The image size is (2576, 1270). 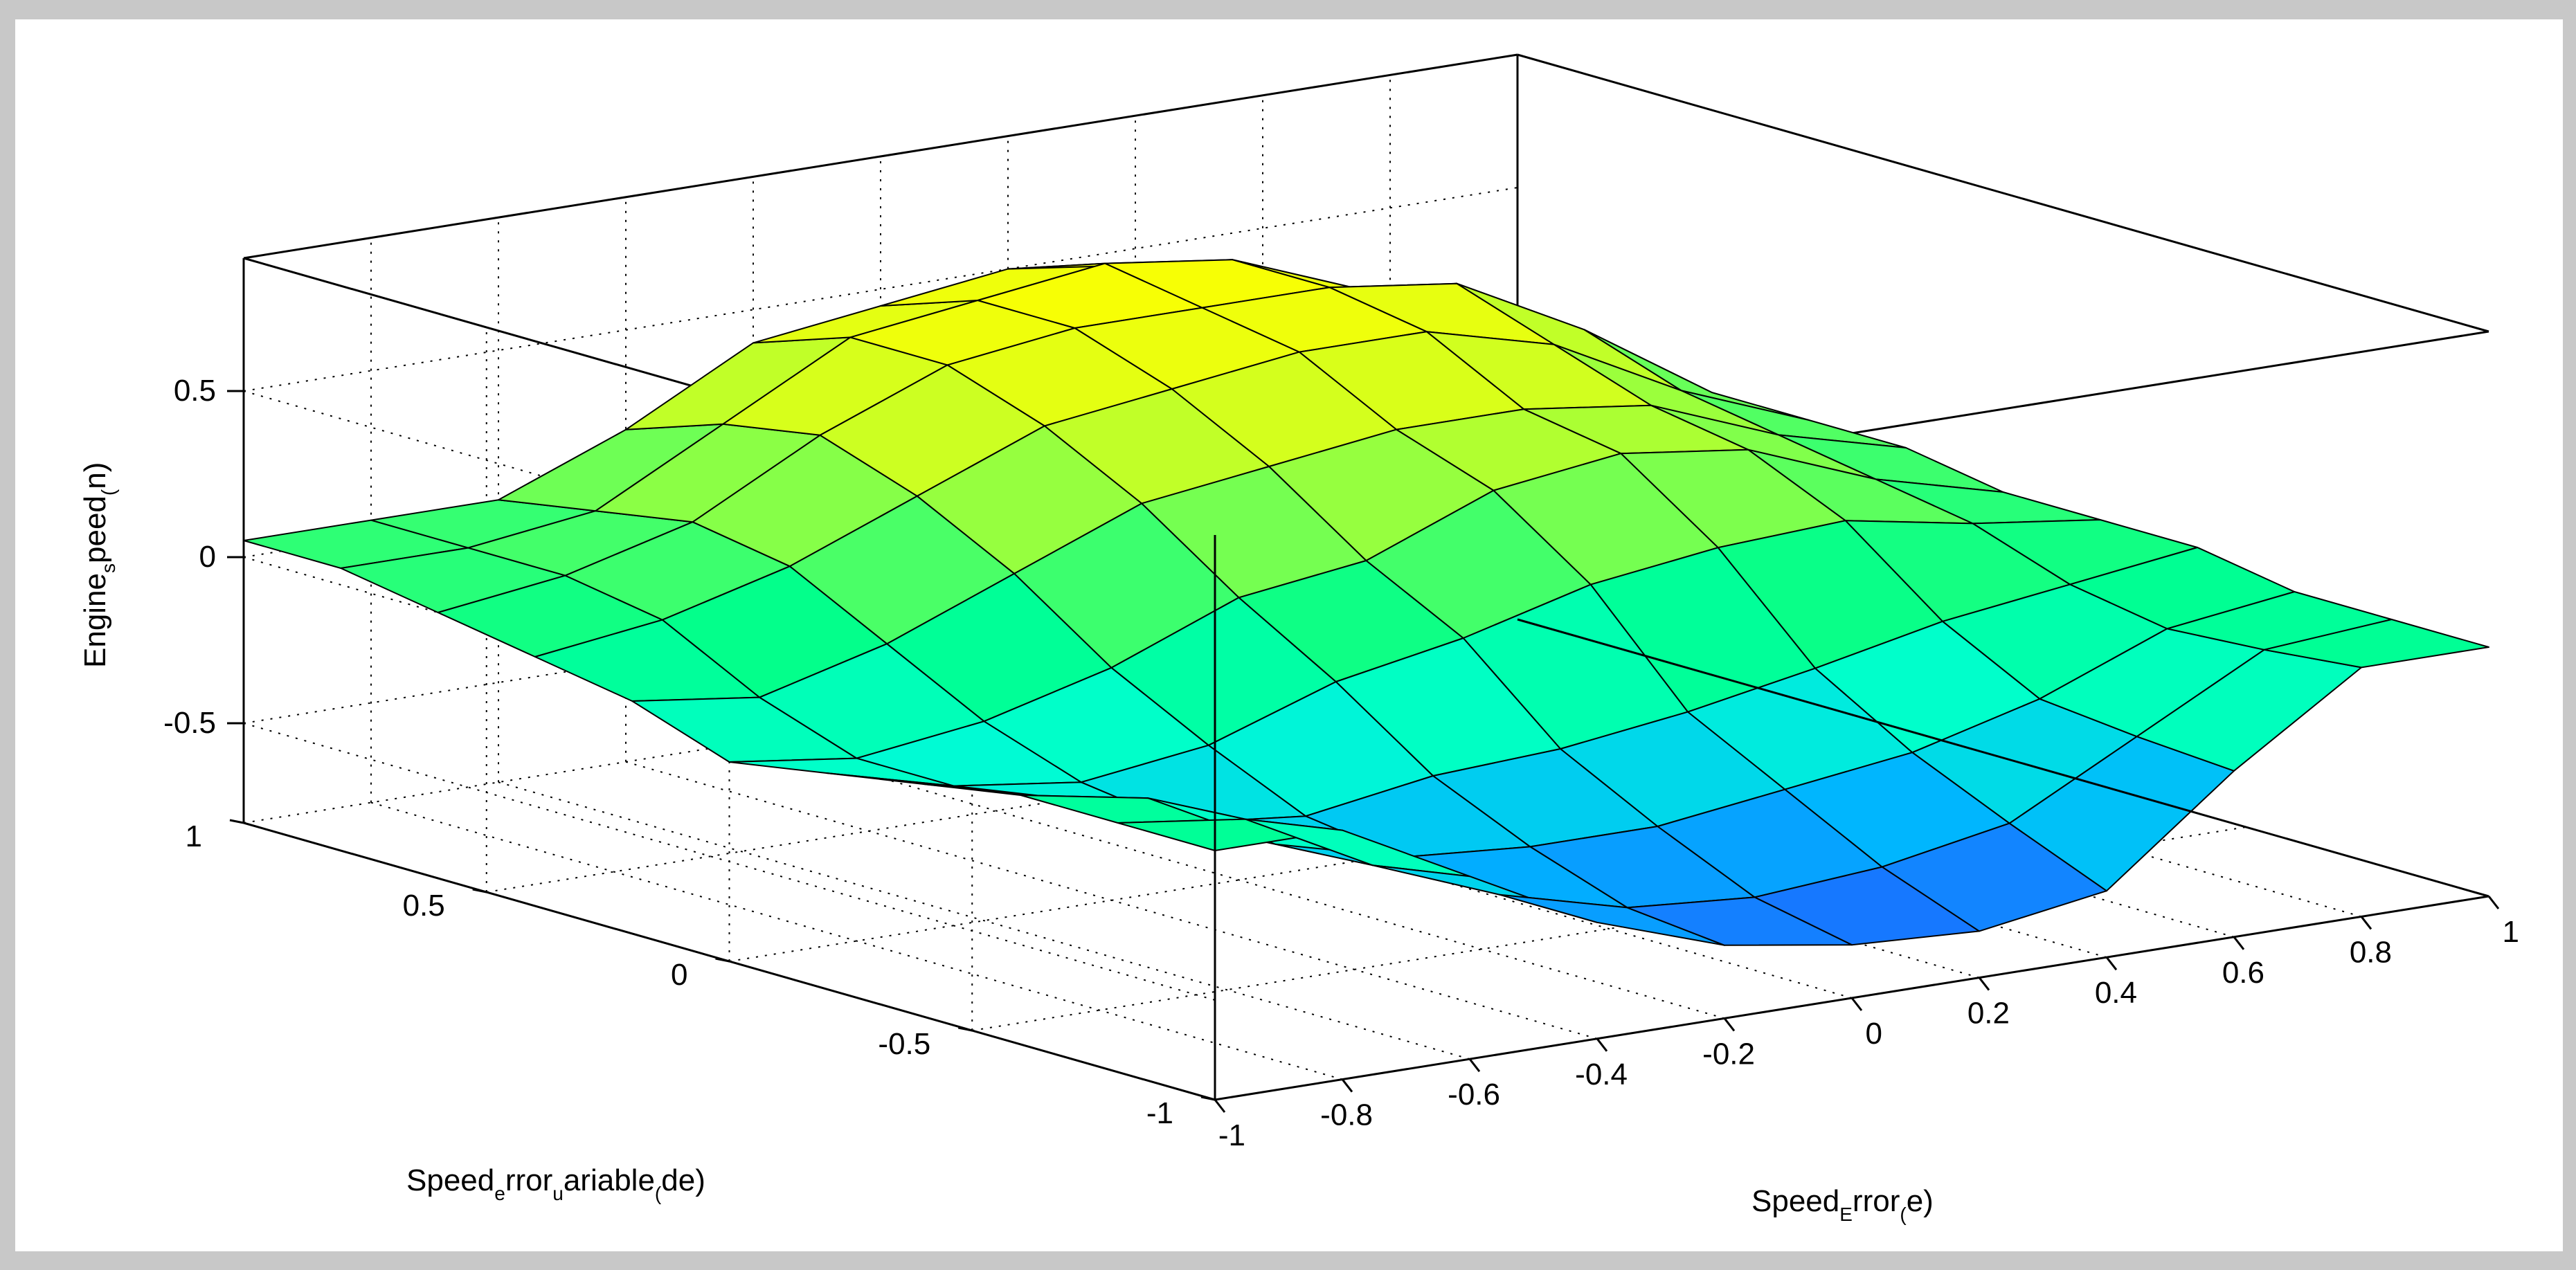 What do you see at coordinates (1874, 1034) in the screenshot?
I see `x-tick-label: 0` at bounding box center [1874, 1034].